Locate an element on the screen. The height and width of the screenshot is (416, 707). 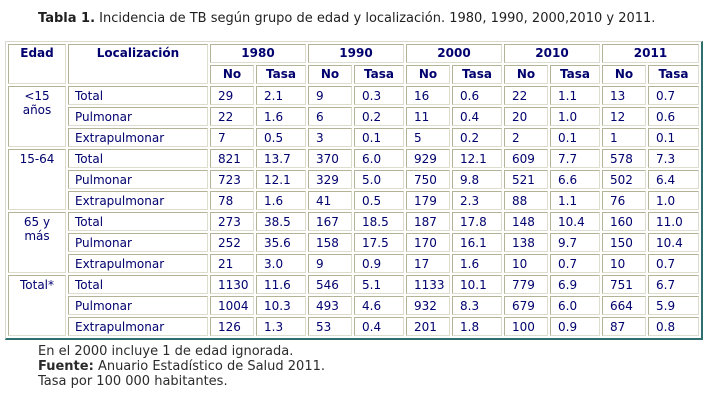
data-cell: 187 is located at coordinates (428, 221).